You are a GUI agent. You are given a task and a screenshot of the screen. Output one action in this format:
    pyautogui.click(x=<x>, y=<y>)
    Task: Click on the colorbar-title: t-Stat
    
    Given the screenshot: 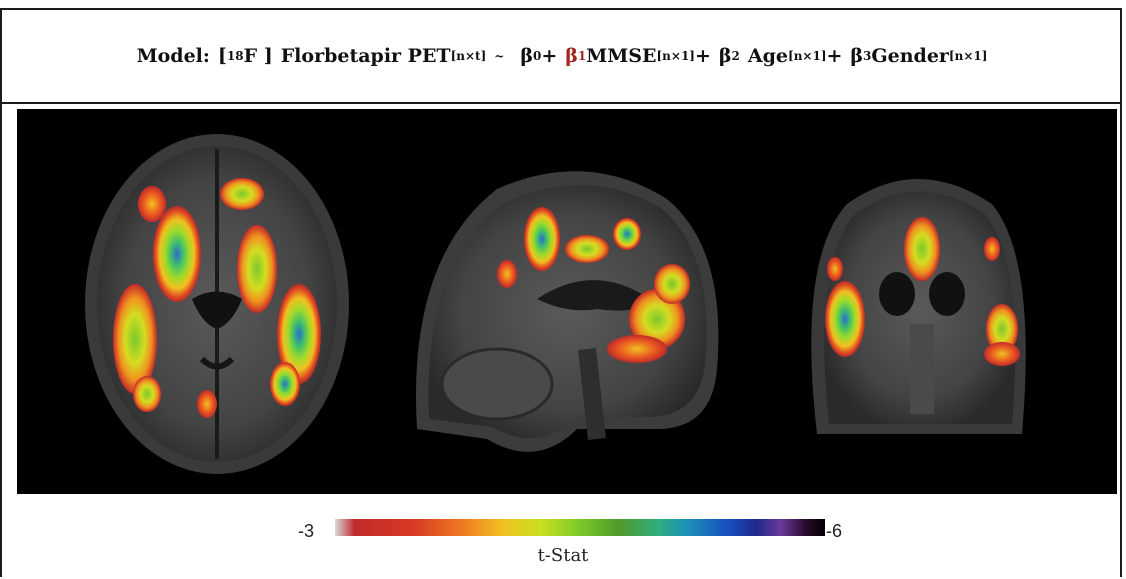 What is the action you would take?
    pyautogui.click(x=563, y=555)
    